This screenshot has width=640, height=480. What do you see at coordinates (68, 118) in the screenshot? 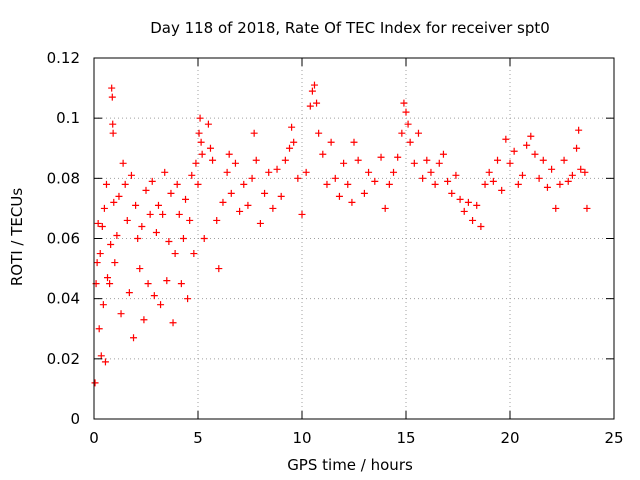
I see `y-tick-label: 0.1` at bounding box center [68, 118].